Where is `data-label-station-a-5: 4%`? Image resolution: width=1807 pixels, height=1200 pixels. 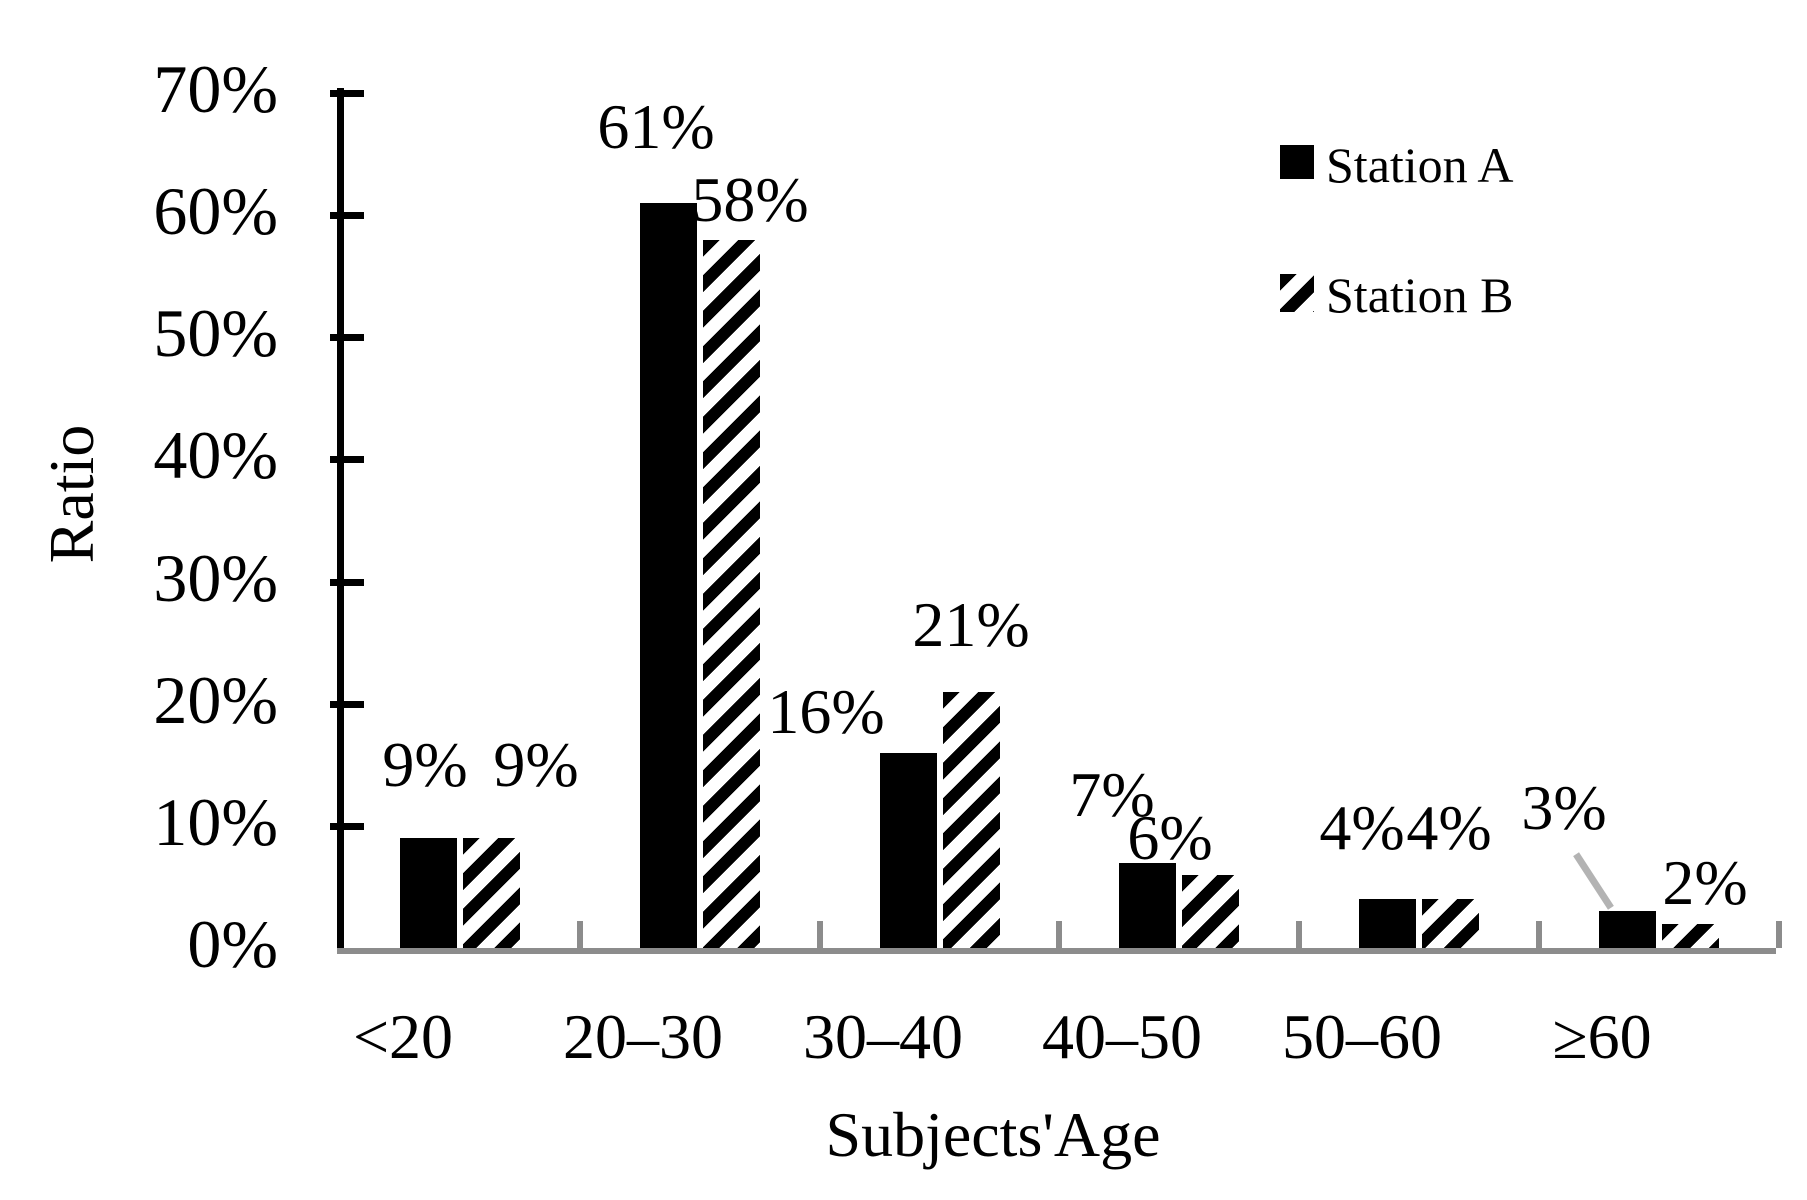
data-label-station-a-5: 4% is located at coordinates (1362, 827).